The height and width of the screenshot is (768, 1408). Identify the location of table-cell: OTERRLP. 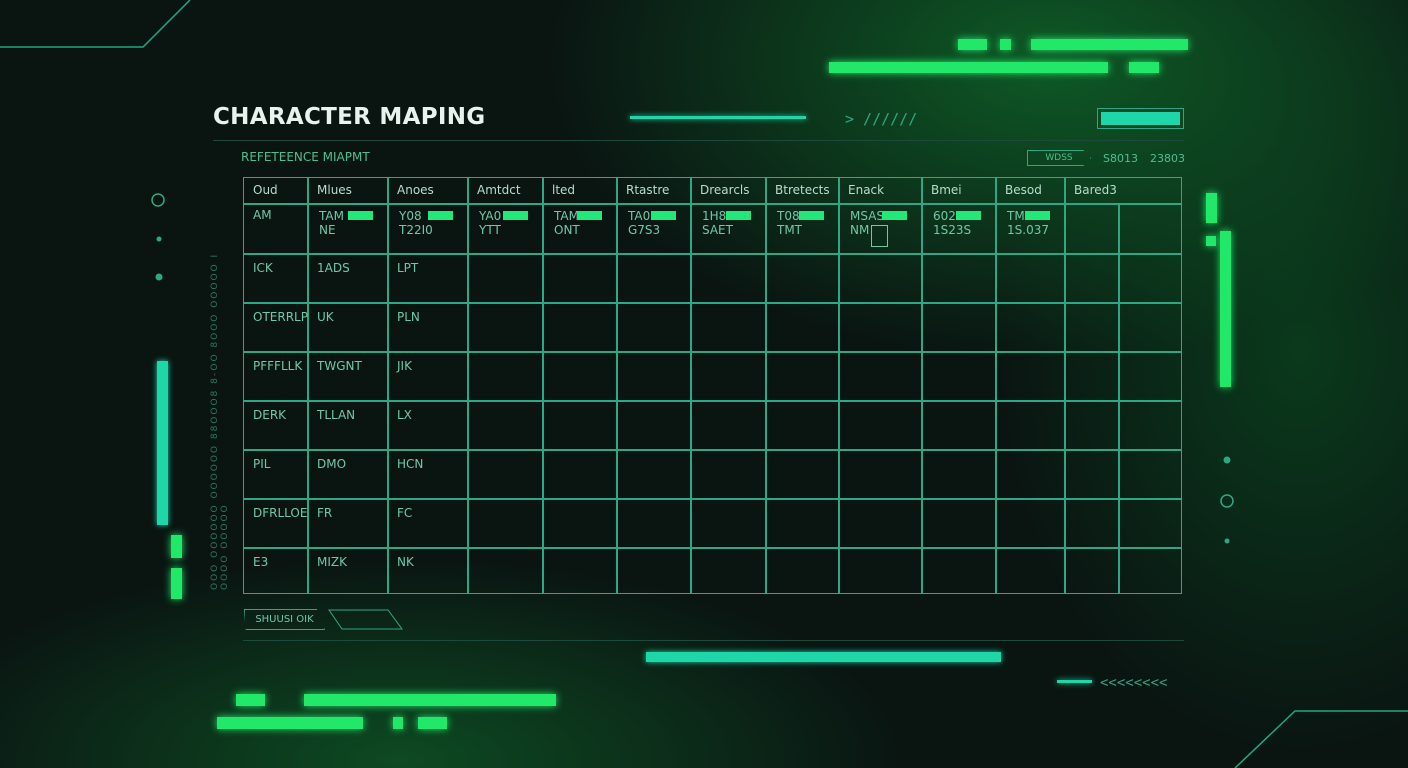
(280, 317).